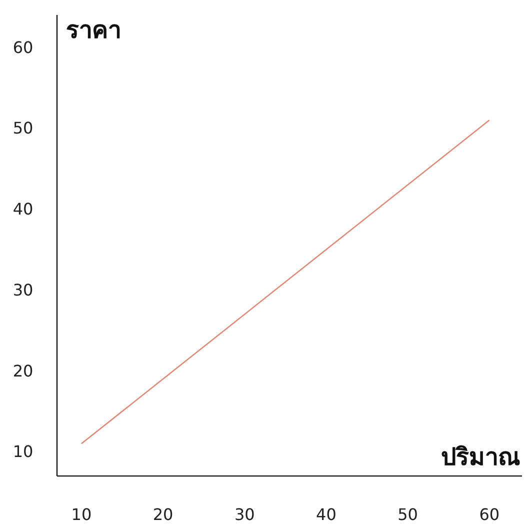 The image size is (526, 524). I want to click on x-tick-label: 40, so click(326, 514).